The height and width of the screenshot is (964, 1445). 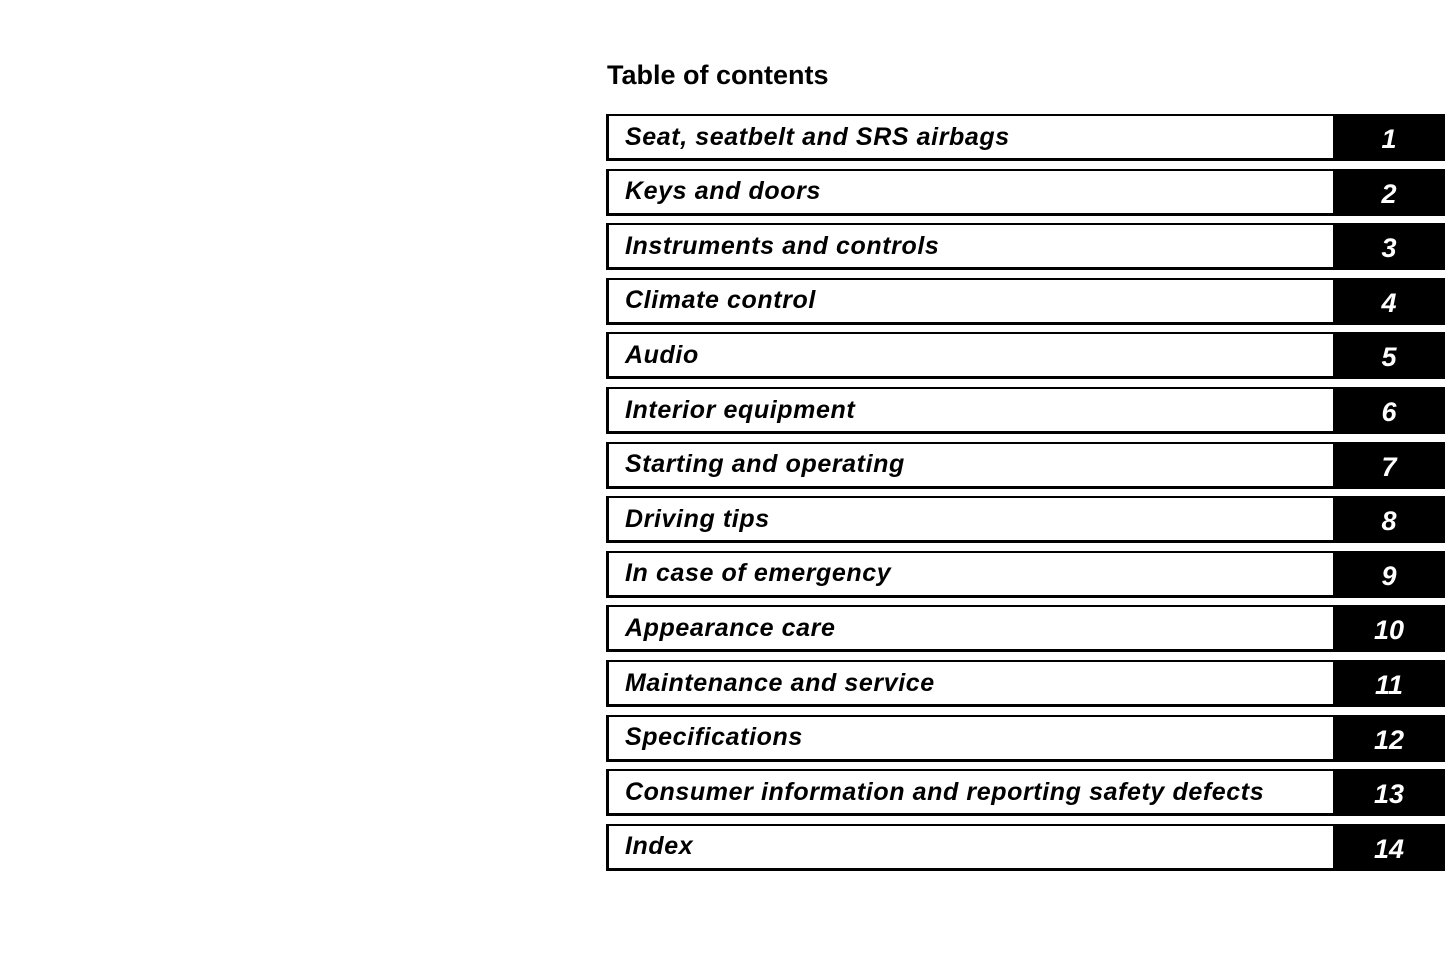 I want to click on toc-entry-label: Climate control, so click(x=969, y=301).